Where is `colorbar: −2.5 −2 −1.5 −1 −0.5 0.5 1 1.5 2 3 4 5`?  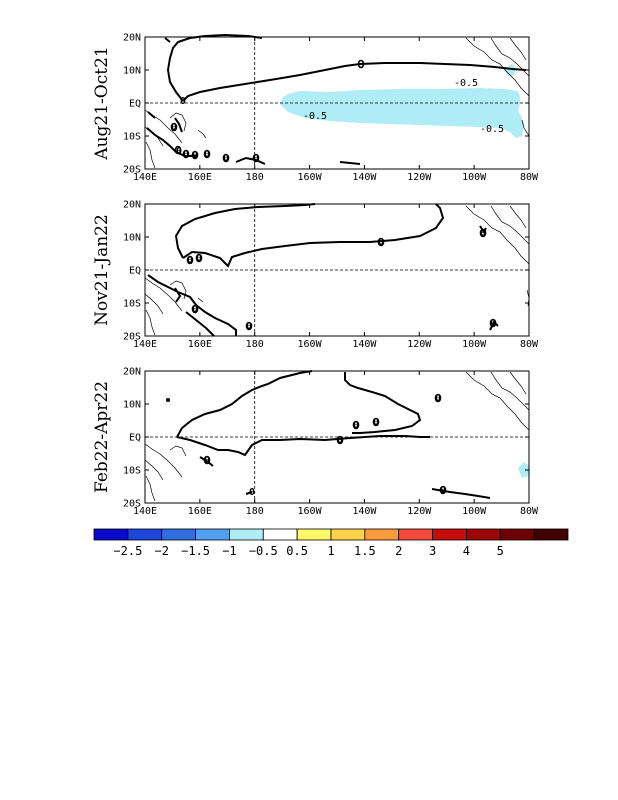 colorbar: −2.5 −2 −1.5 −1 −0.5 0.5 1 1.5 2 3 4 5 is located at coordinates (331, 543).